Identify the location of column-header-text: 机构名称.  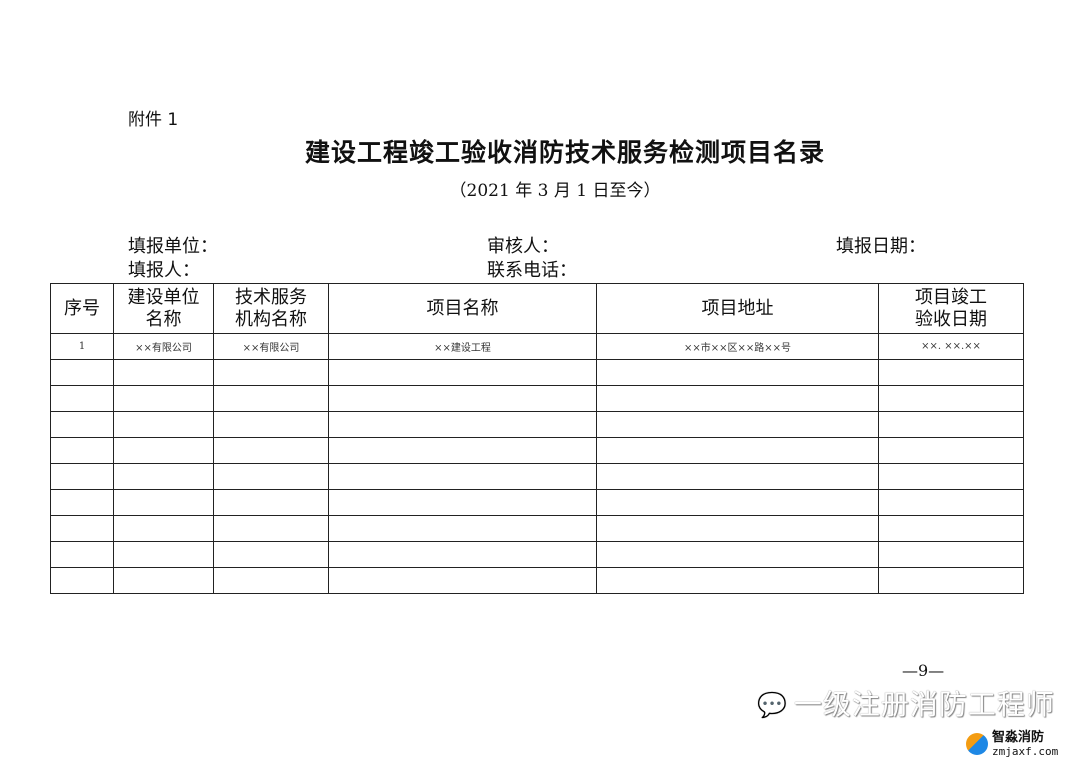
(271, 319).